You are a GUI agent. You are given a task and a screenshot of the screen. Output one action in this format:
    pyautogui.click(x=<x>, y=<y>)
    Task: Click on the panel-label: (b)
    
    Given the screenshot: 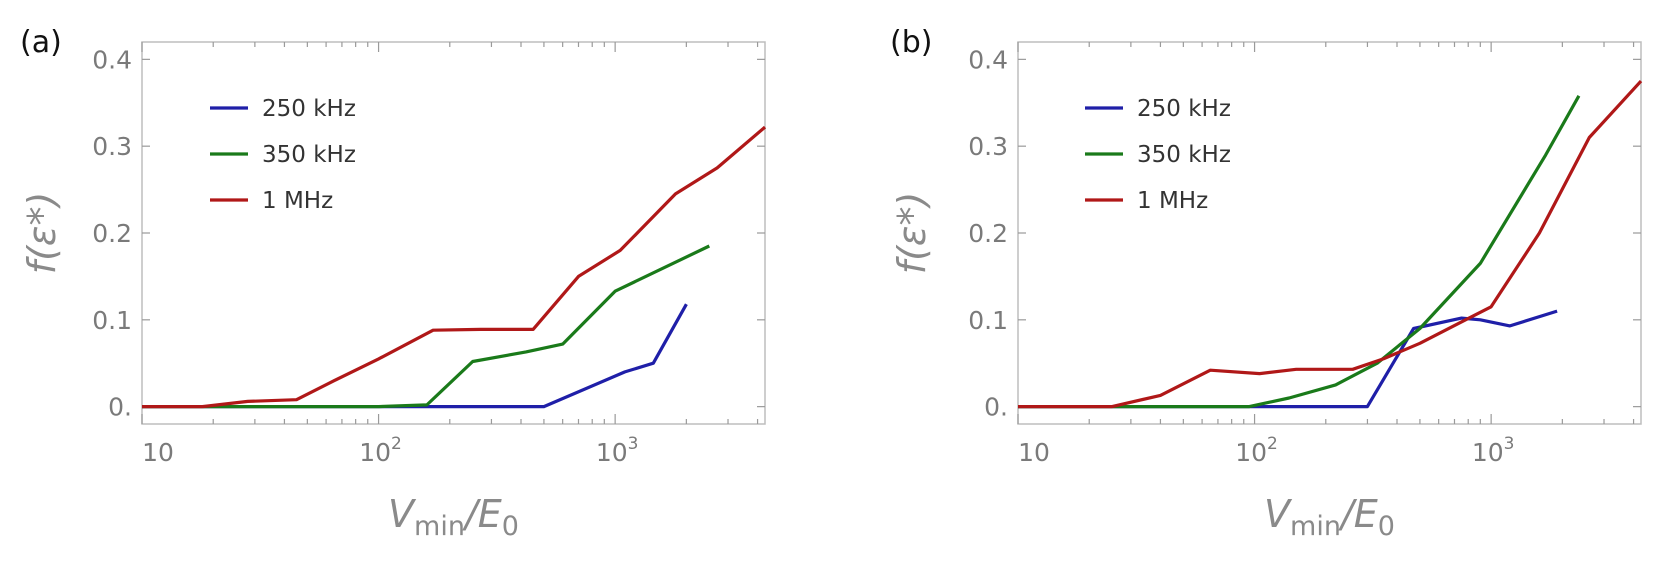 What is the action you would take?
    pyautogui.click(x=911, y=42)
    